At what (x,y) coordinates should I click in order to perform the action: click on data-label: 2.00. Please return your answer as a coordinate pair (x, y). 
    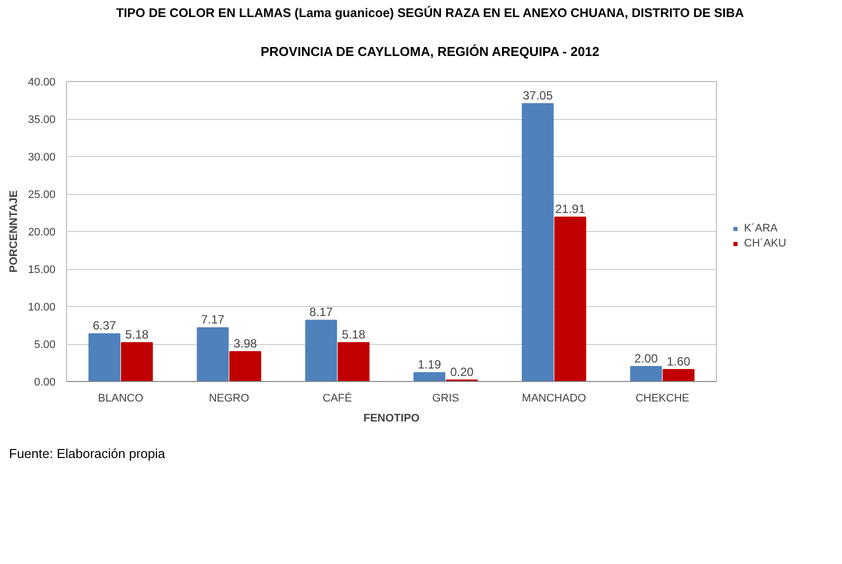
    Looking at the image, I should click on (646, 359).